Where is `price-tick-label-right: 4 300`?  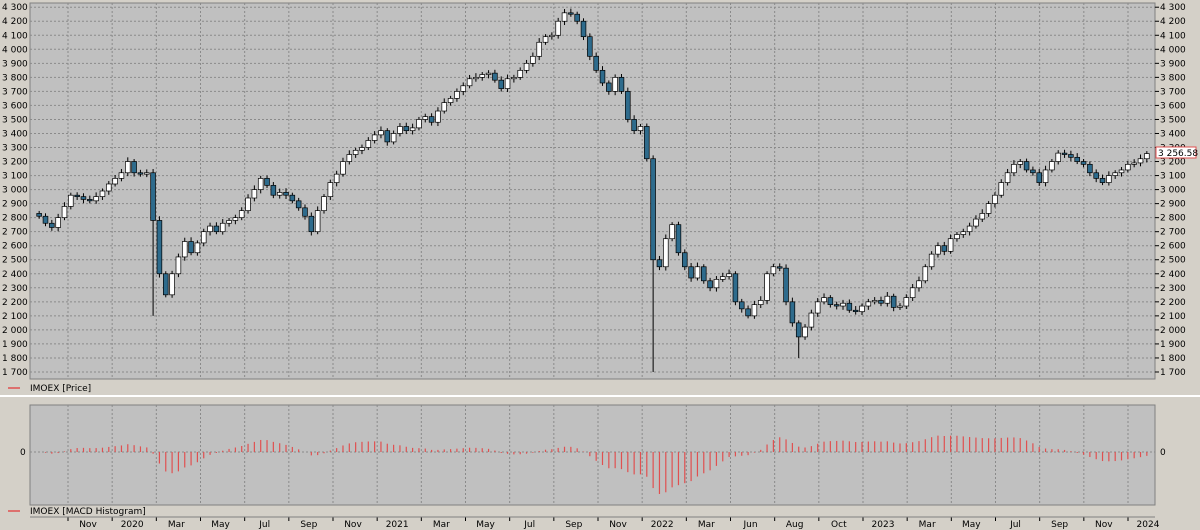 price-tick-label-right: 4 300 is located at coordinates (1173, 8).